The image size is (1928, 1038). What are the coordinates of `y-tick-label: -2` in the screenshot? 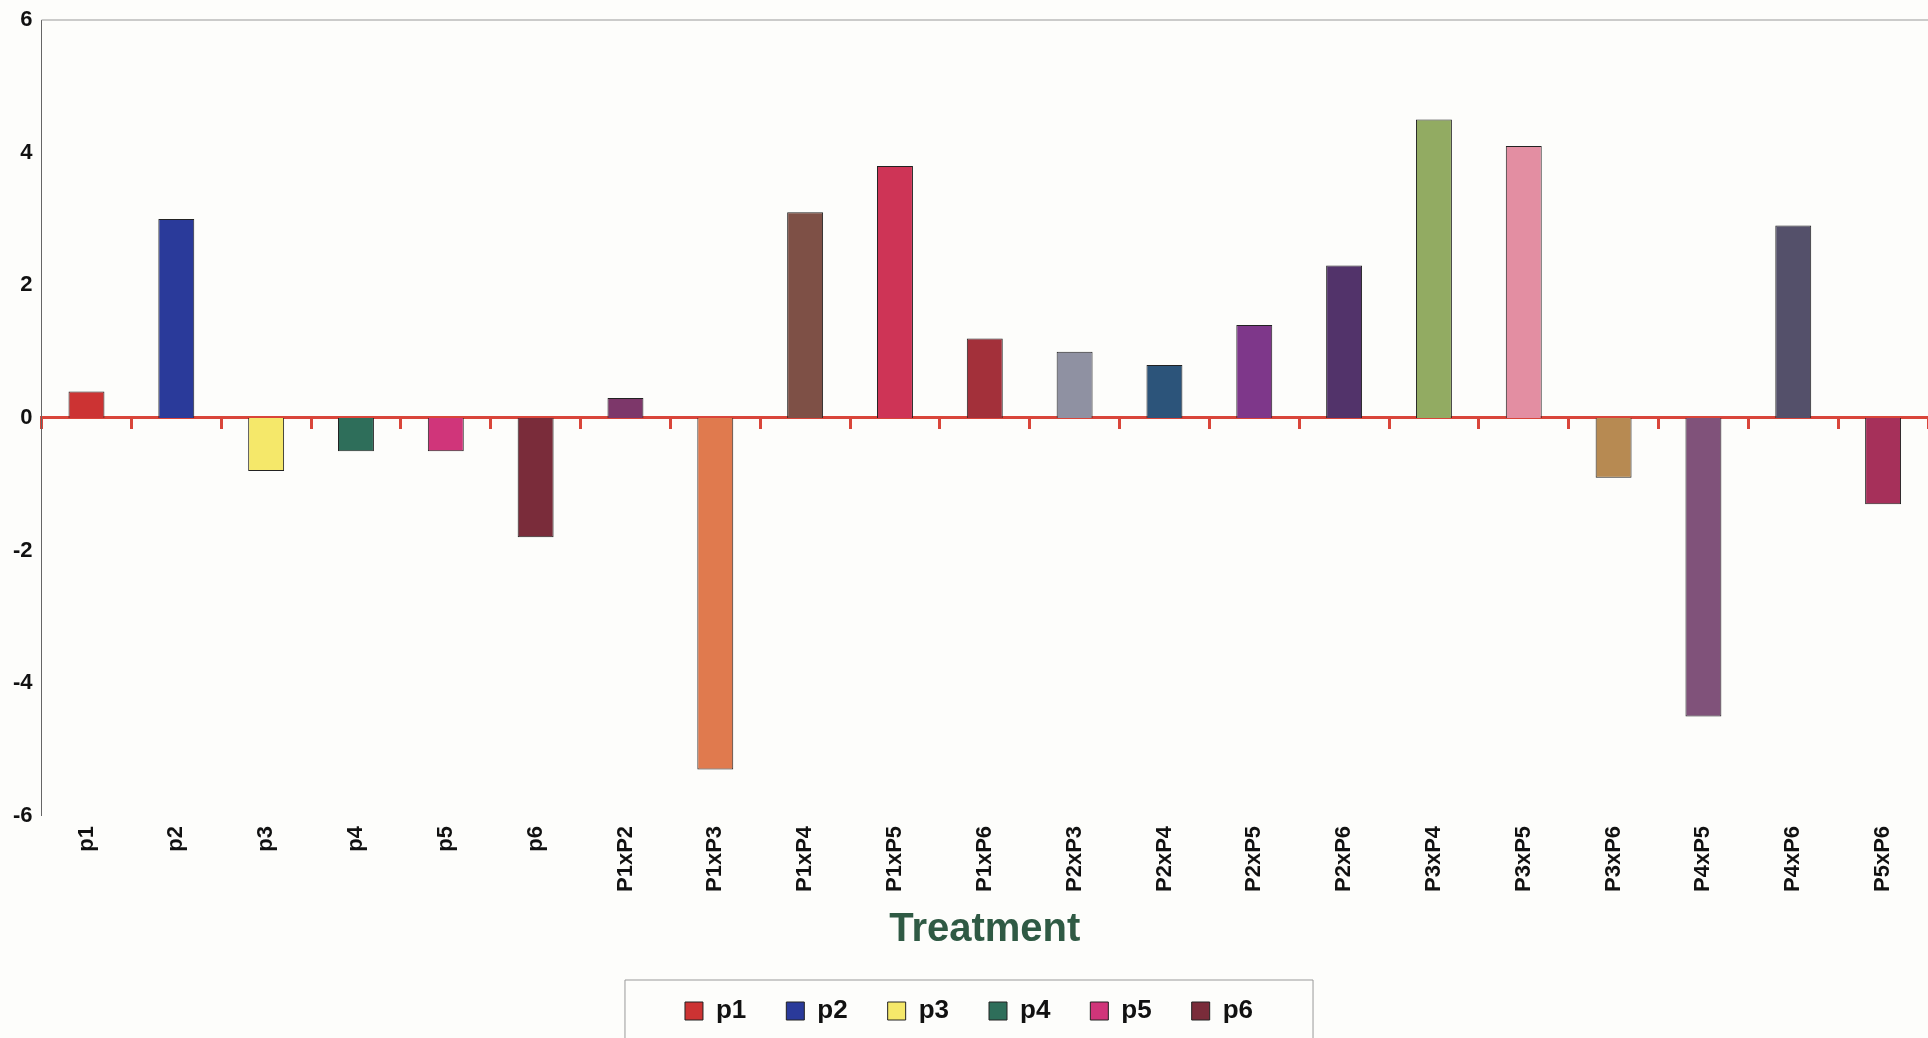 It's located at (23, 549).